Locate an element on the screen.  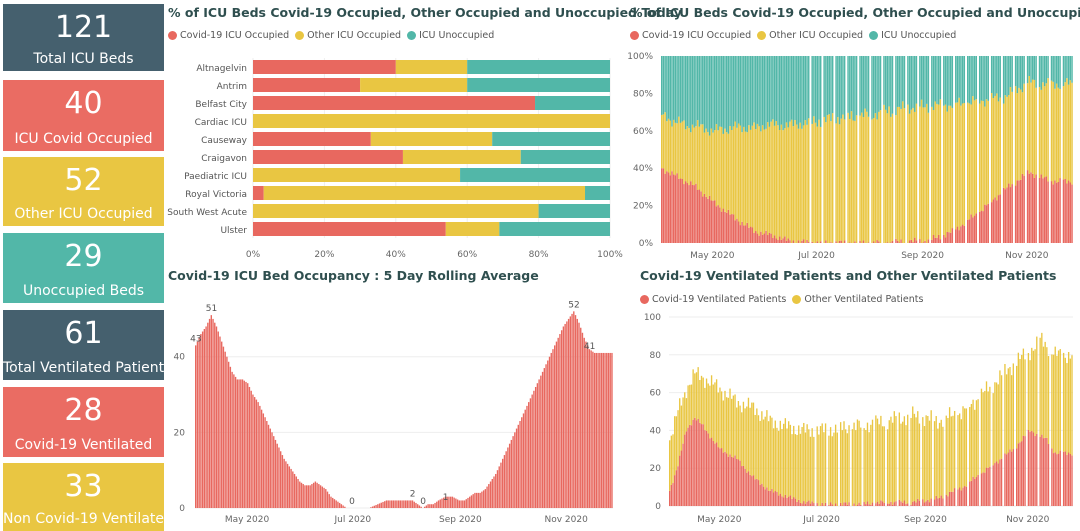
legend-other-dot is located at coordinates (300, 35).